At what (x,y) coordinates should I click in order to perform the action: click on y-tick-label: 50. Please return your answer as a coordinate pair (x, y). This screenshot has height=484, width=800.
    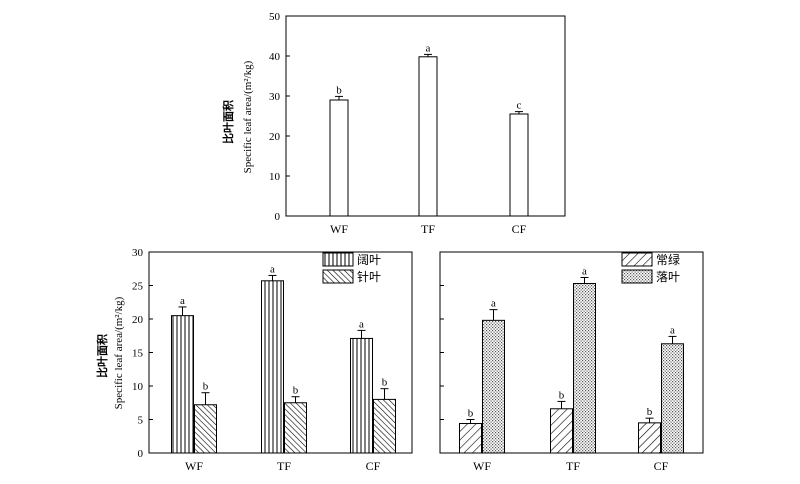
    Looking at the image, I should click on (275, 17).